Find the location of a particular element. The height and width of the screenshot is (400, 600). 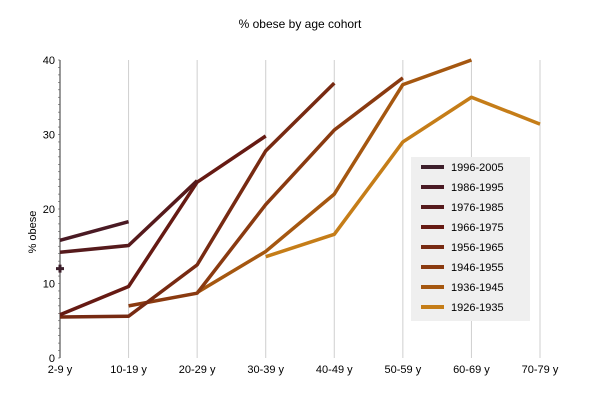

legend-label: 1956-1965 is located at coordinates (477, 248).